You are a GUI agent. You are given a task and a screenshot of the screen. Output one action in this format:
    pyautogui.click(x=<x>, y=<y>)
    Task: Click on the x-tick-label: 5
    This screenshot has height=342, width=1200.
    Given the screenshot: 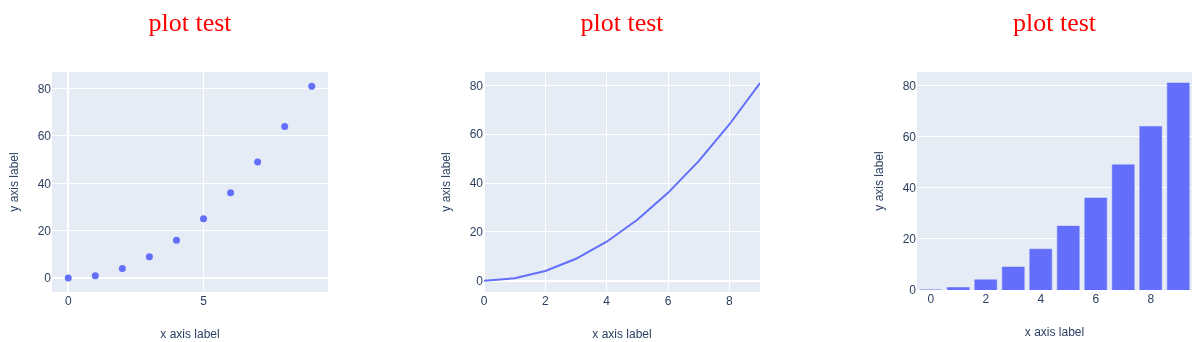 What is the action you would take?
    pyautogui.click(x=204, y=301)
    